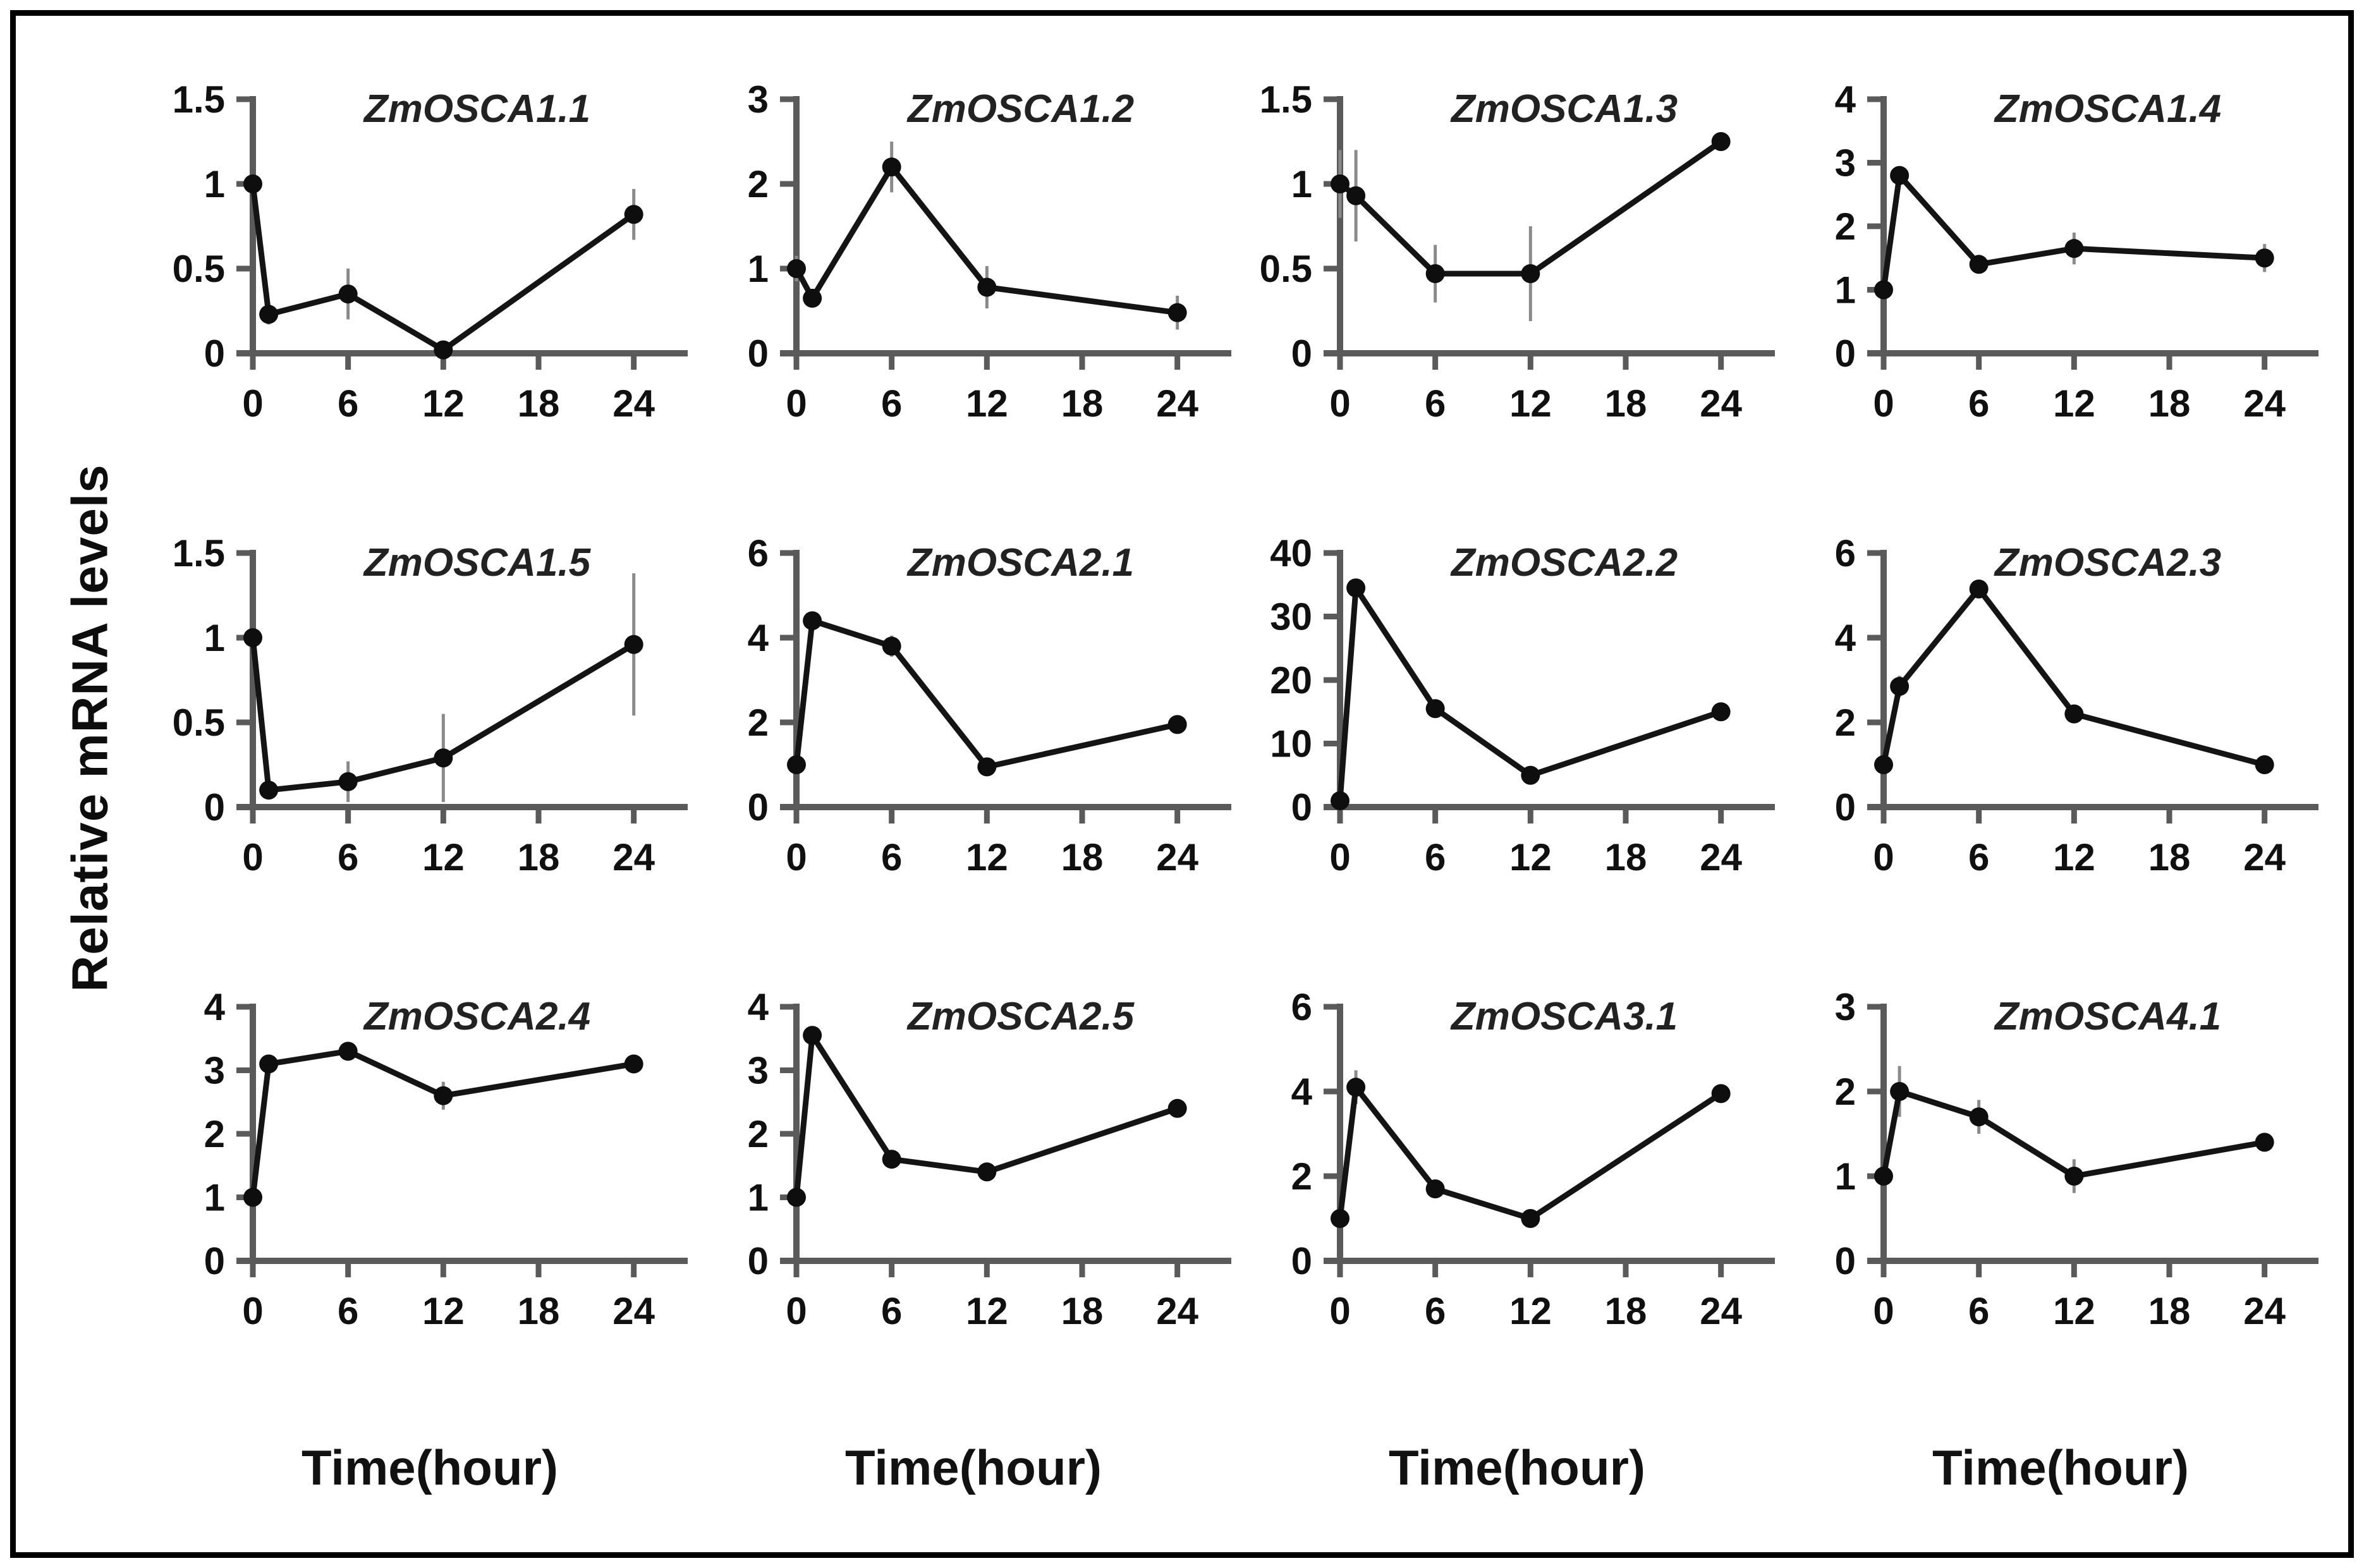 This screenshot has height=1568, width=2364. I want to click on panel-title: ZmOSCA1.2, so click(1020, 109).